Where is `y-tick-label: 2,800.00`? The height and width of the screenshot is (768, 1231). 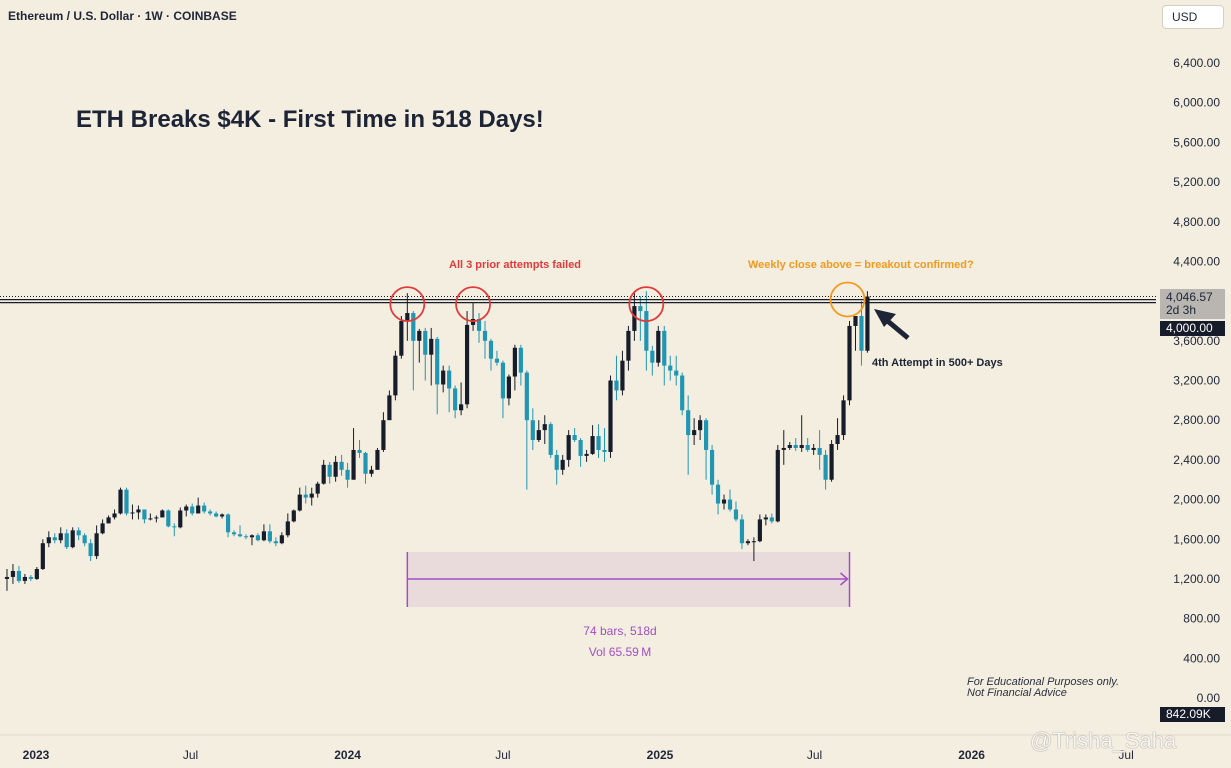 y-tick-label: 2,800.00 is located at coordinates (1196, 420).